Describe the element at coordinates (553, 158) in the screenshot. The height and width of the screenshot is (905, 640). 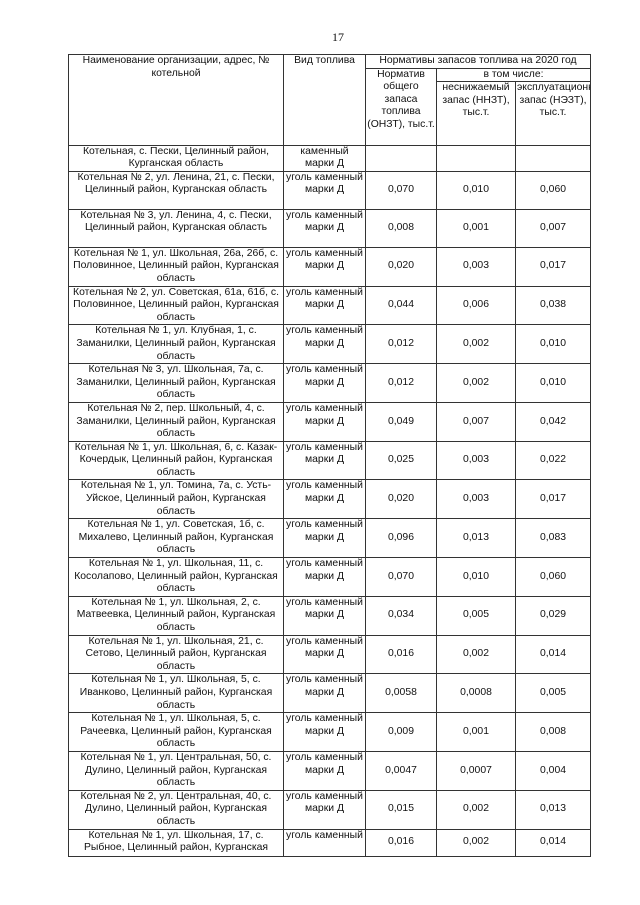
I see `cell-nezt` at that location.